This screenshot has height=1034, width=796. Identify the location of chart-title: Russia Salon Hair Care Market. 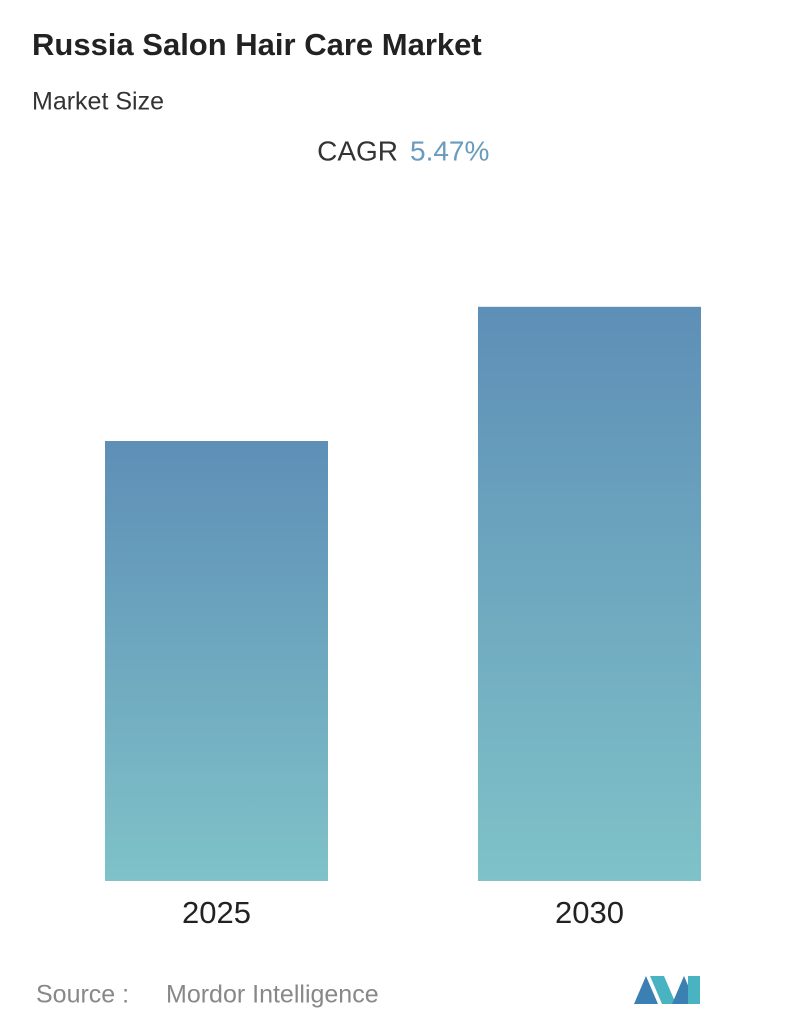
(257, 44).